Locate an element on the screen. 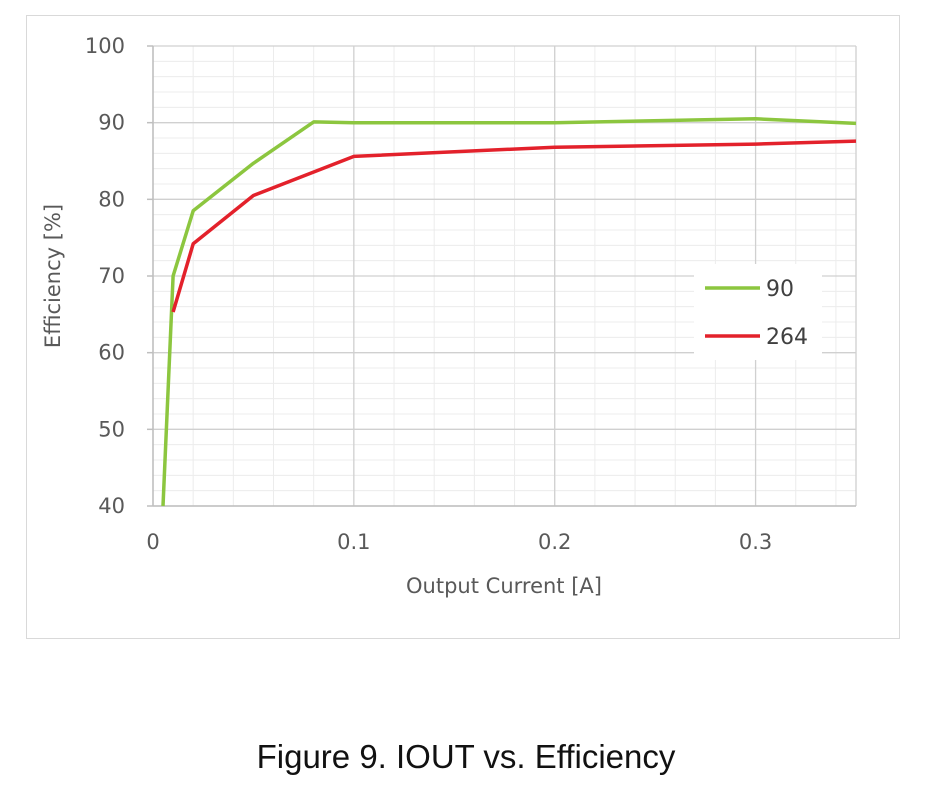  legend-label-90: 90 is located at coordinates (780, 289).